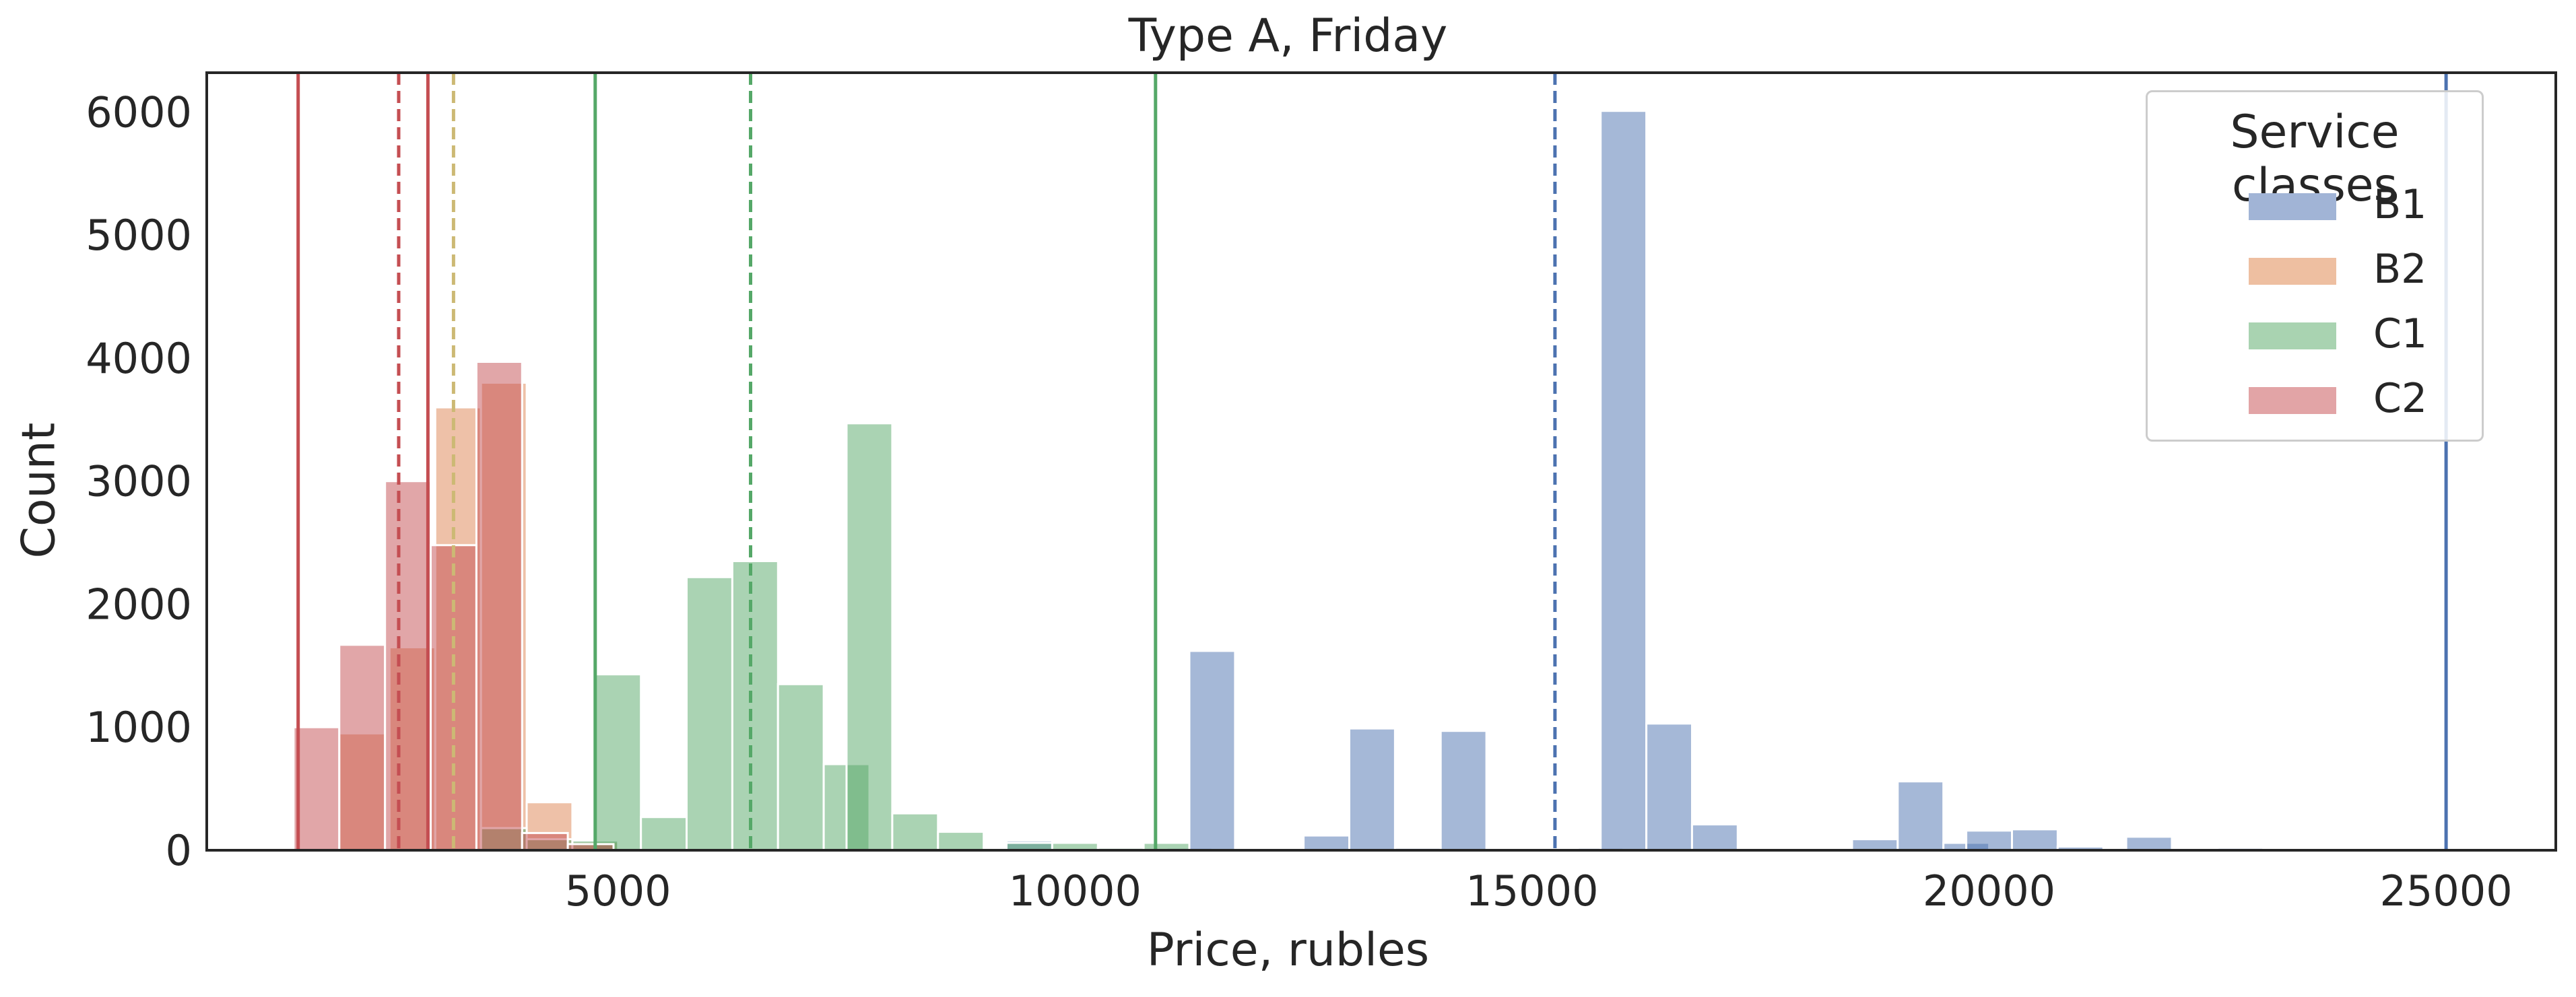  What do you see at coordinates (1288, 36) in the screenshot?
I see `chart-title: Type A, Friday` at bounding box center [1288, 36].